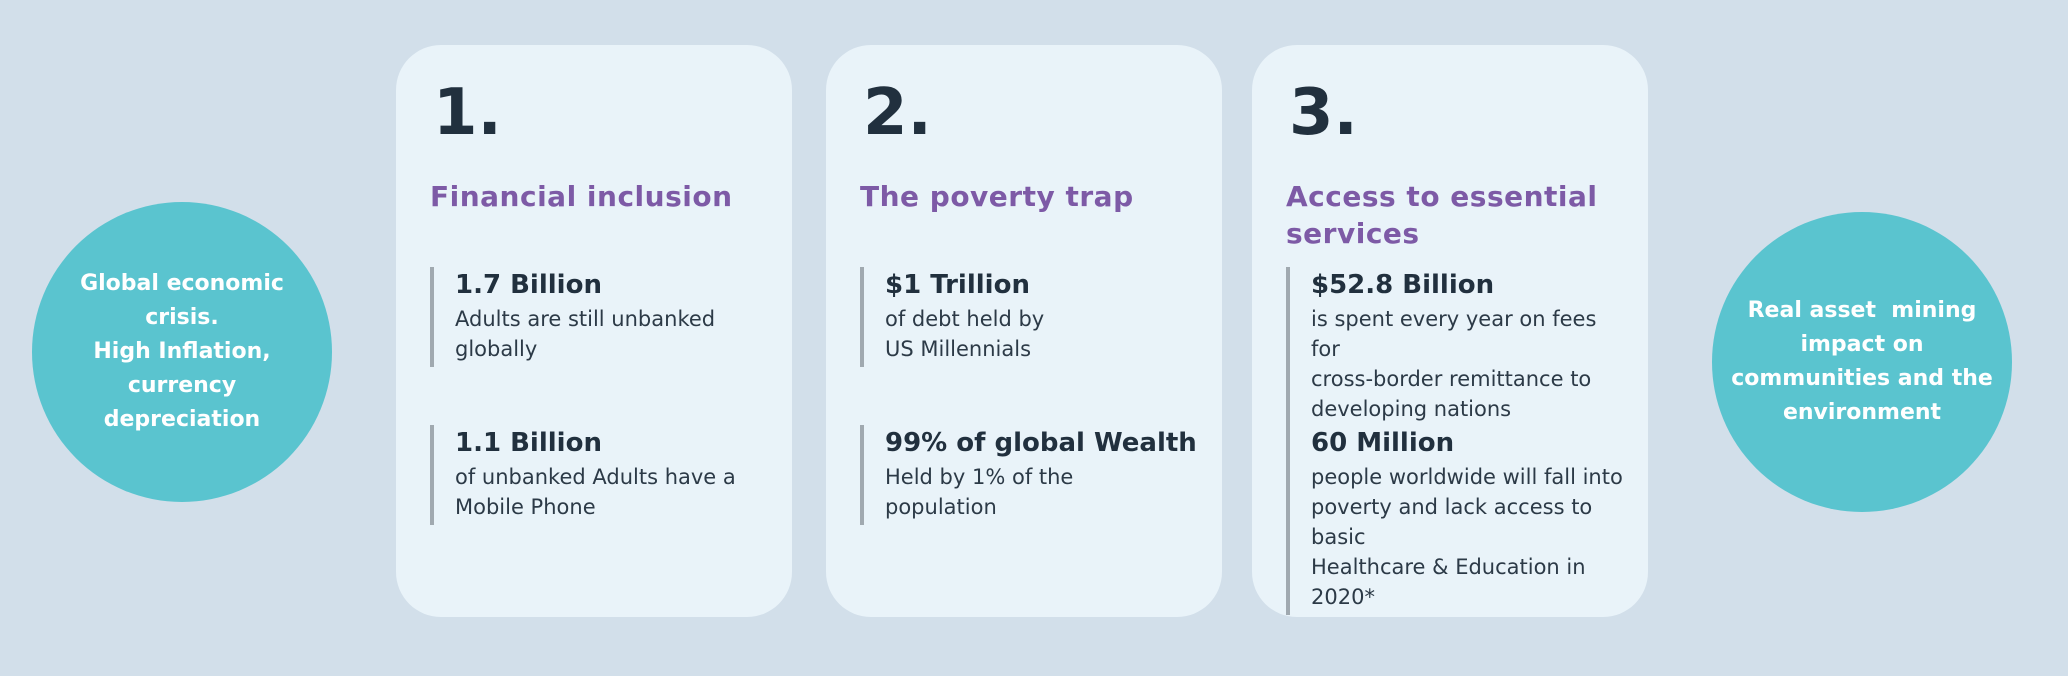  What do you see at coordinates (585, 334) in the screenshot?
I see `stat-description: Adults are still unbanked globally` at bounding box center [585, 334].